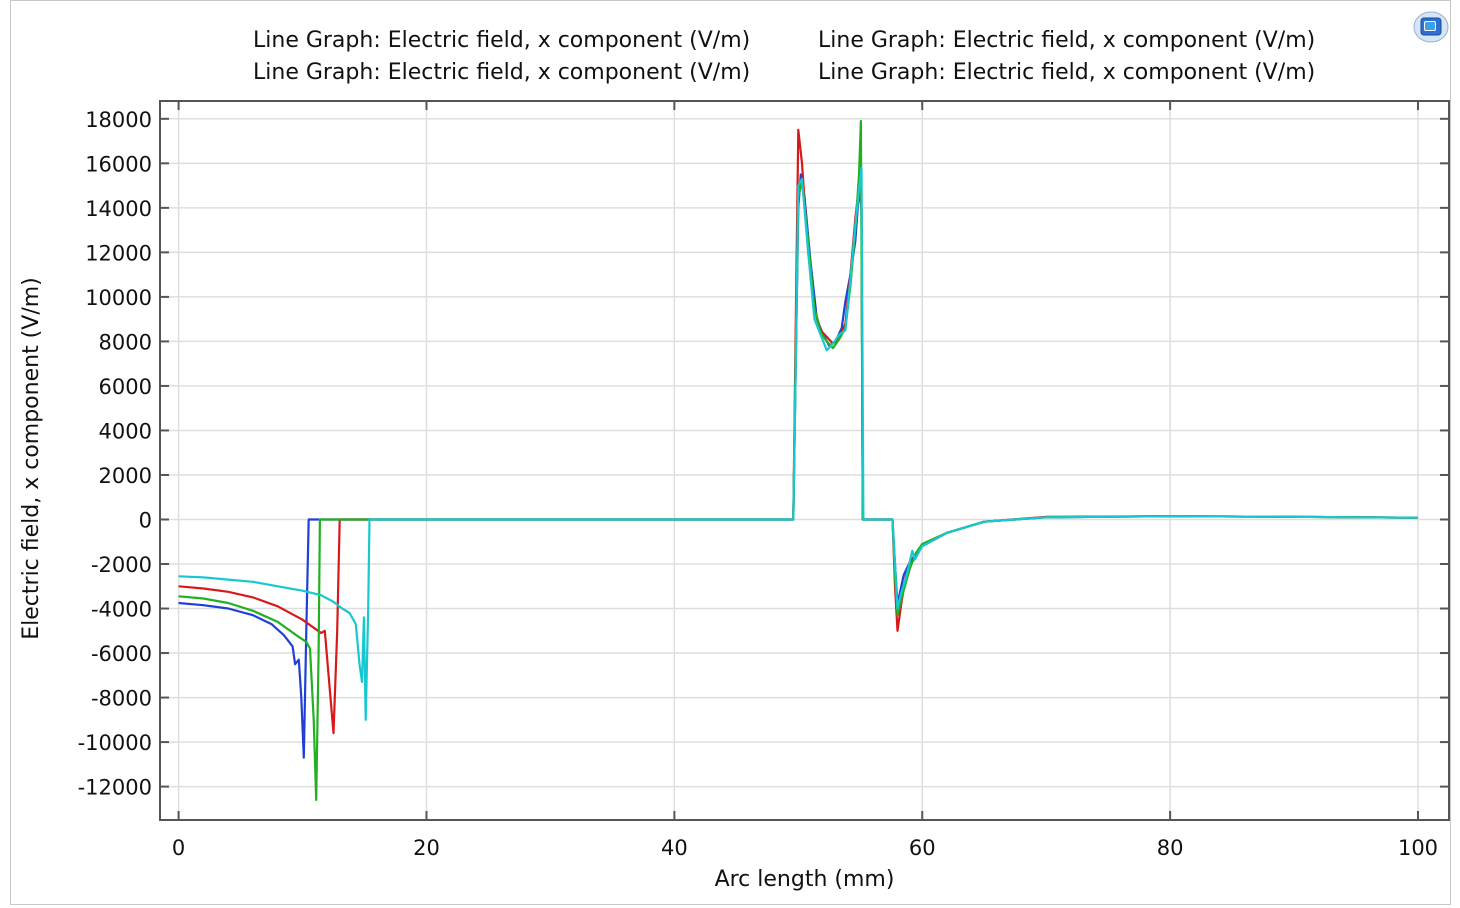  What do you see at coordinates (118, 209) in the screenshot?
I see `y-tick-label: 14000` at bounding box center [118, 209].